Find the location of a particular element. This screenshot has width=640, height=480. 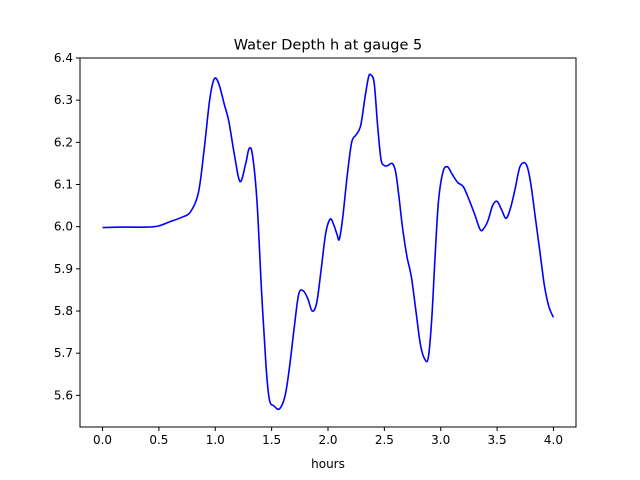

y-tick-label: 6.2 is located at coordinates (63, 142).